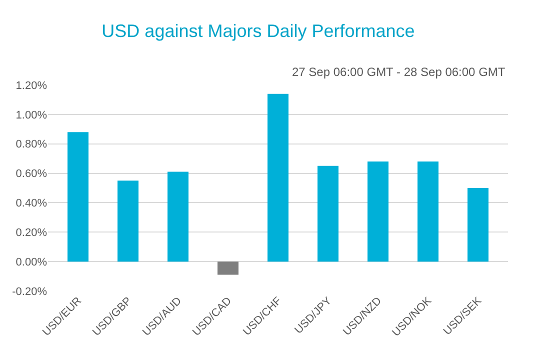 The height and width of the screenshot is (351, 538). What do you see at coordinates (32, 174) in the screenshot?
I see `y-tick-label: 0.60%` at bounding box center [32, 174].